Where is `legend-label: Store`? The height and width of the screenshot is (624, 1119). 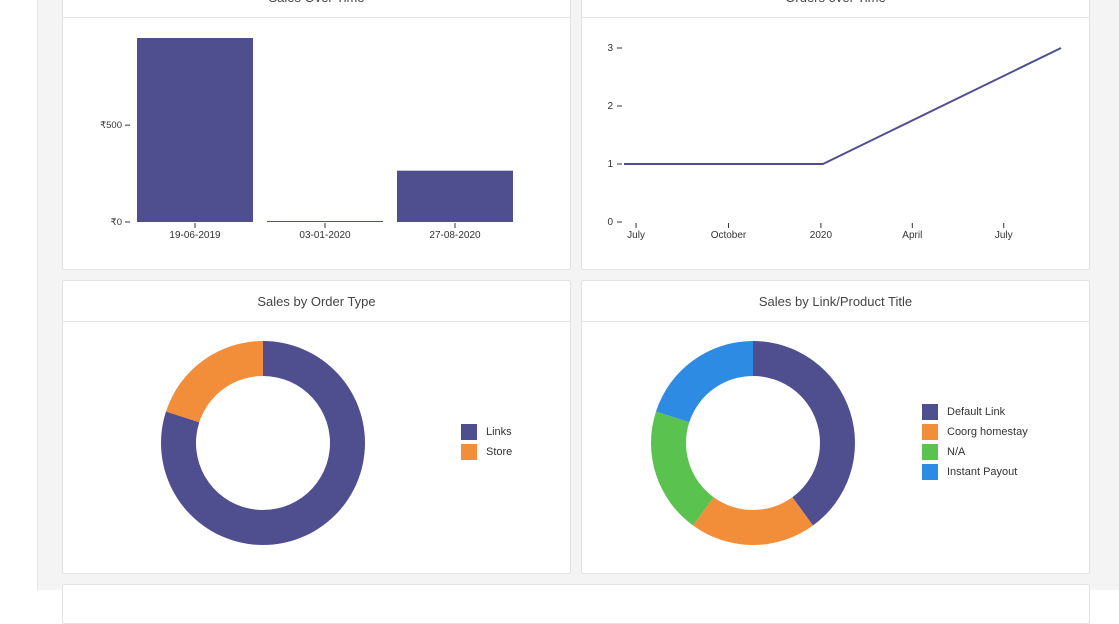 legend-label: Store is located at coordinates (499, 452).